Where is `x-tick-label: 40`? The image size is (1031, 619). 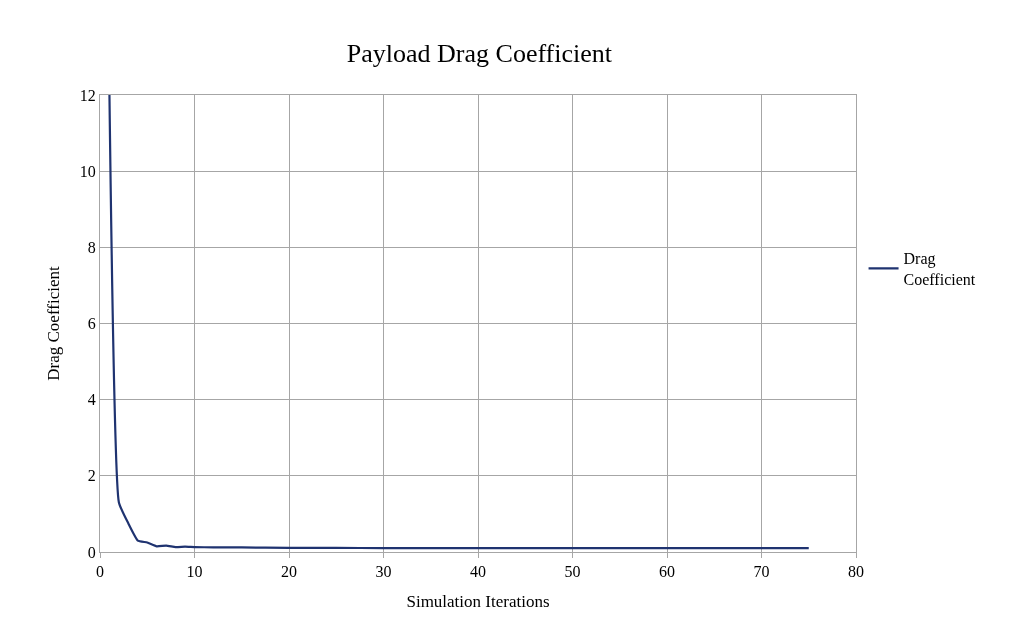 x-tick-label: 40 is located at coordinates (478, 572).